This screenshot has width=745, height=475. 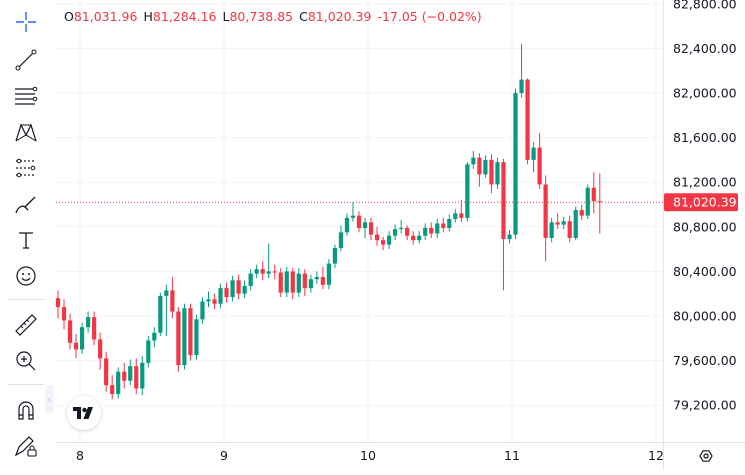 I want to click on crosshair-icon, so click(x=26, y=22).